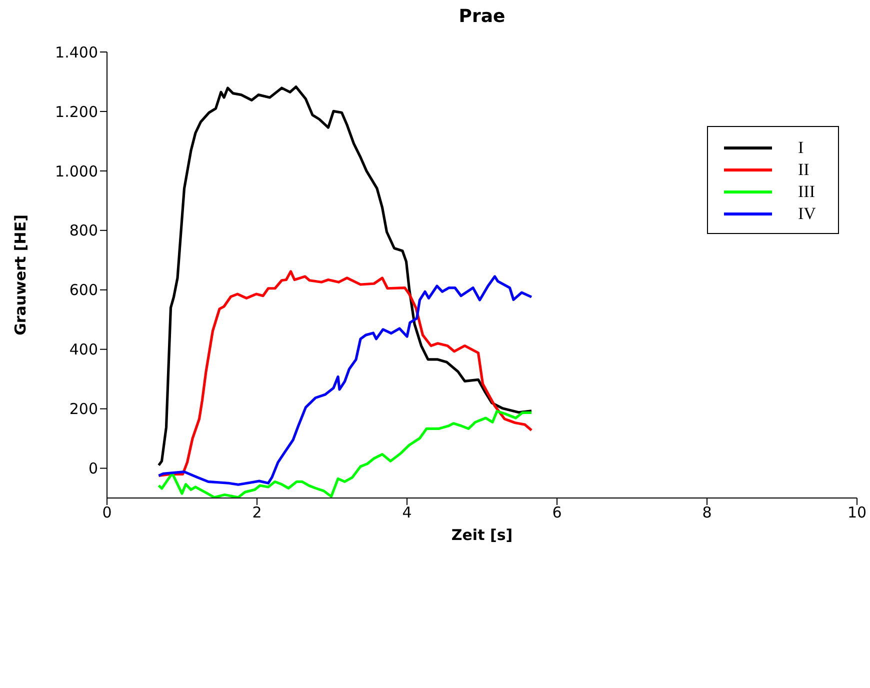  I want to click on y-tick-label: 600, so click(83, 290).